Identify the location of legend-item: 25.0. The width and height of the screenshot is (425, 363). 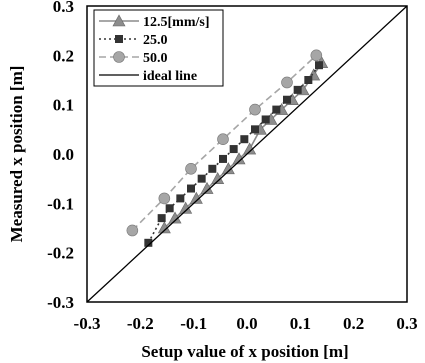
(133, 40).